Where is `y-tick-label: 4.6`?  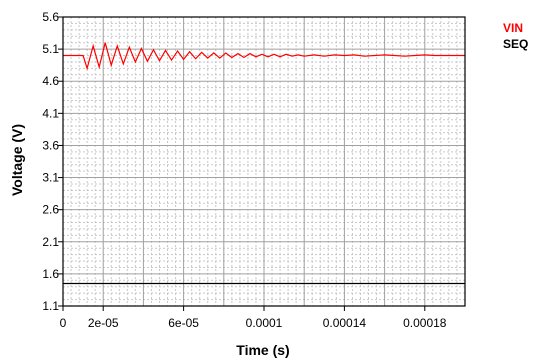 y-tick-label: 4.6 is located at coordinates (50, 81).